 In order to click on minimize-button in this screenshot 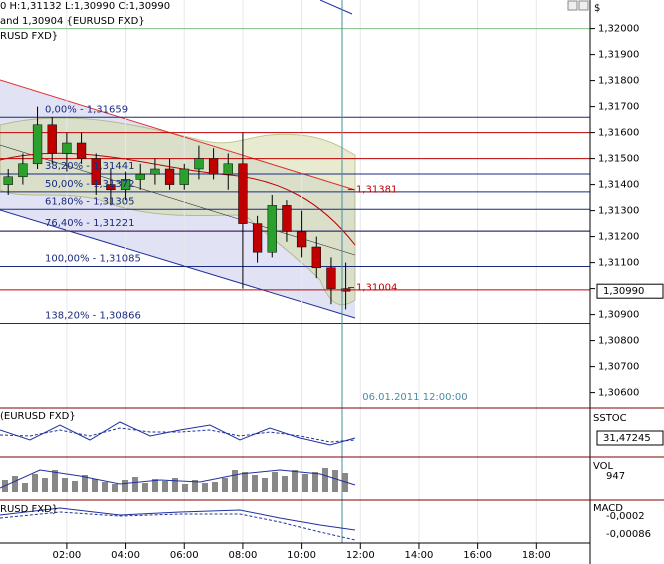, I will do `click(572, 5)`.